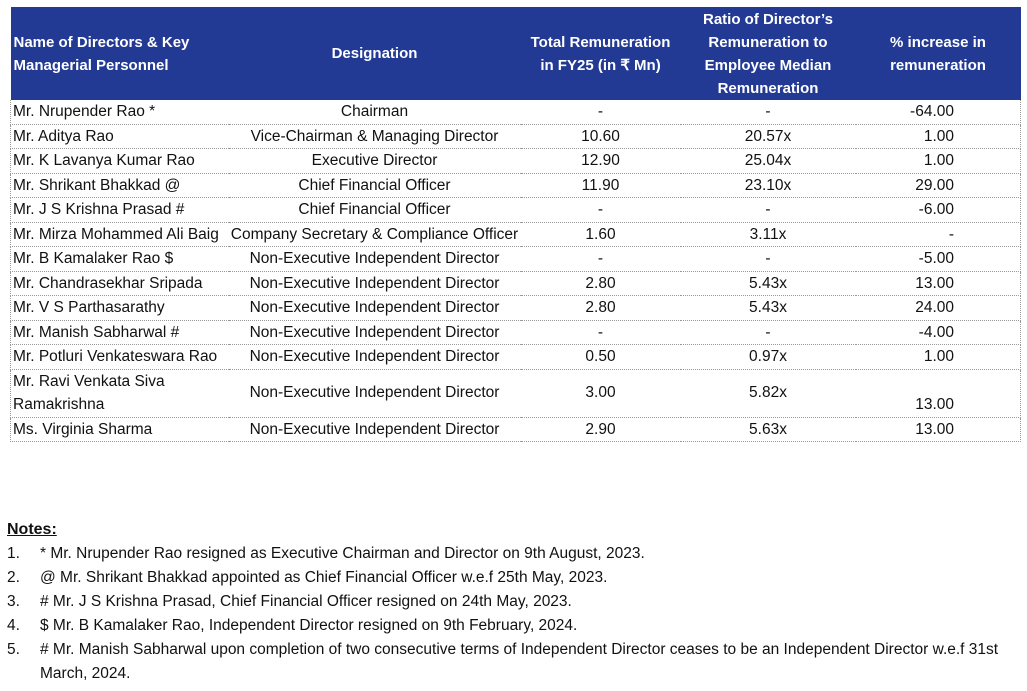 The image size is (1027, 691). Describe the element at coordinates (119, 210) in the screenshot. I see `cell-name: Mr. J S Krishna Prasad #` at that location.